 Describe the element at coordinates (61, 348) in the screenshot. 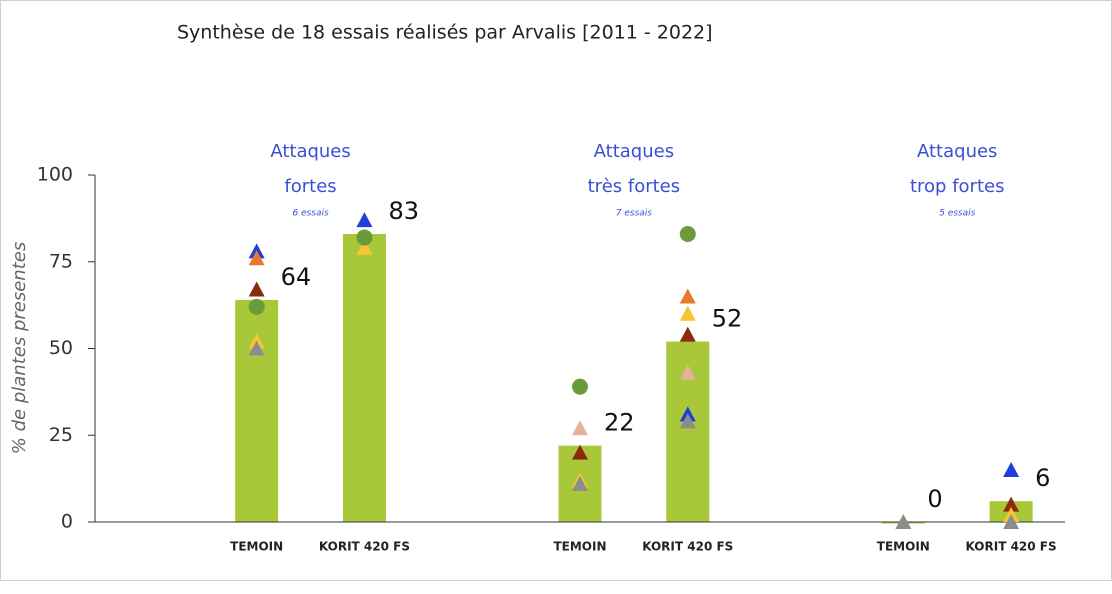

I see `y-tick-label: 50` at that location.